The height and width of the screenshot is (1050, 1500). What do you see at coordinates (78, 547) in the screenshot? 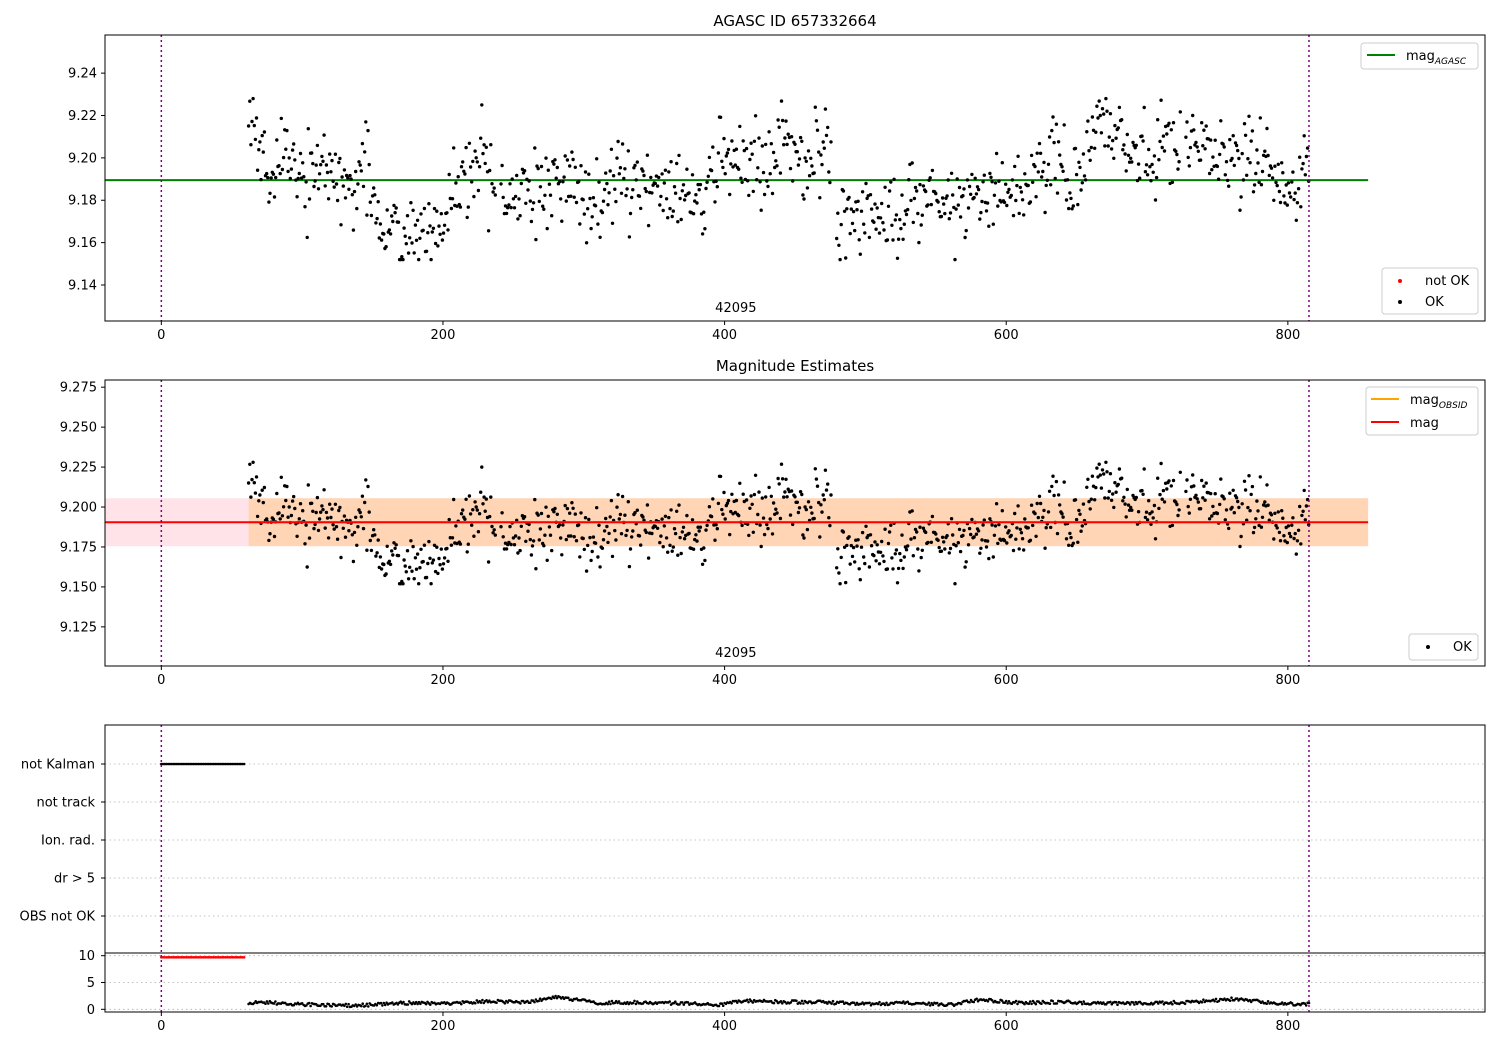
I see `estimates-y-tick-label: 9.175` at bounding box center [78, 547].